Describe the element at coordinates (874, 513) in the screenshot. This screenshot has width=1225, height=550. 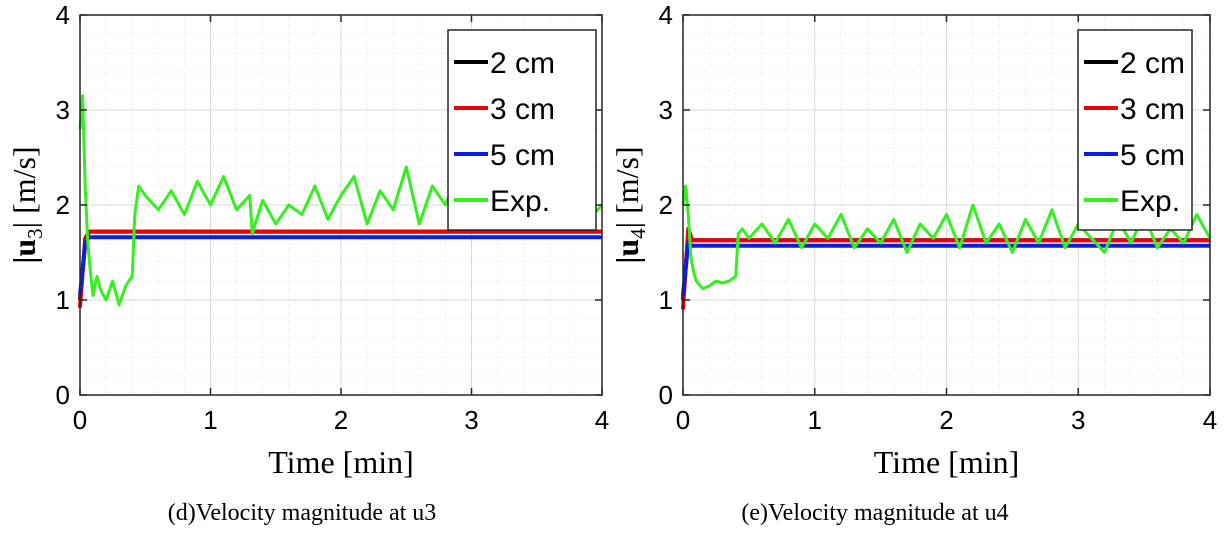
I see `figure-caption: (e)Velocity magnitude at u4` at that location.